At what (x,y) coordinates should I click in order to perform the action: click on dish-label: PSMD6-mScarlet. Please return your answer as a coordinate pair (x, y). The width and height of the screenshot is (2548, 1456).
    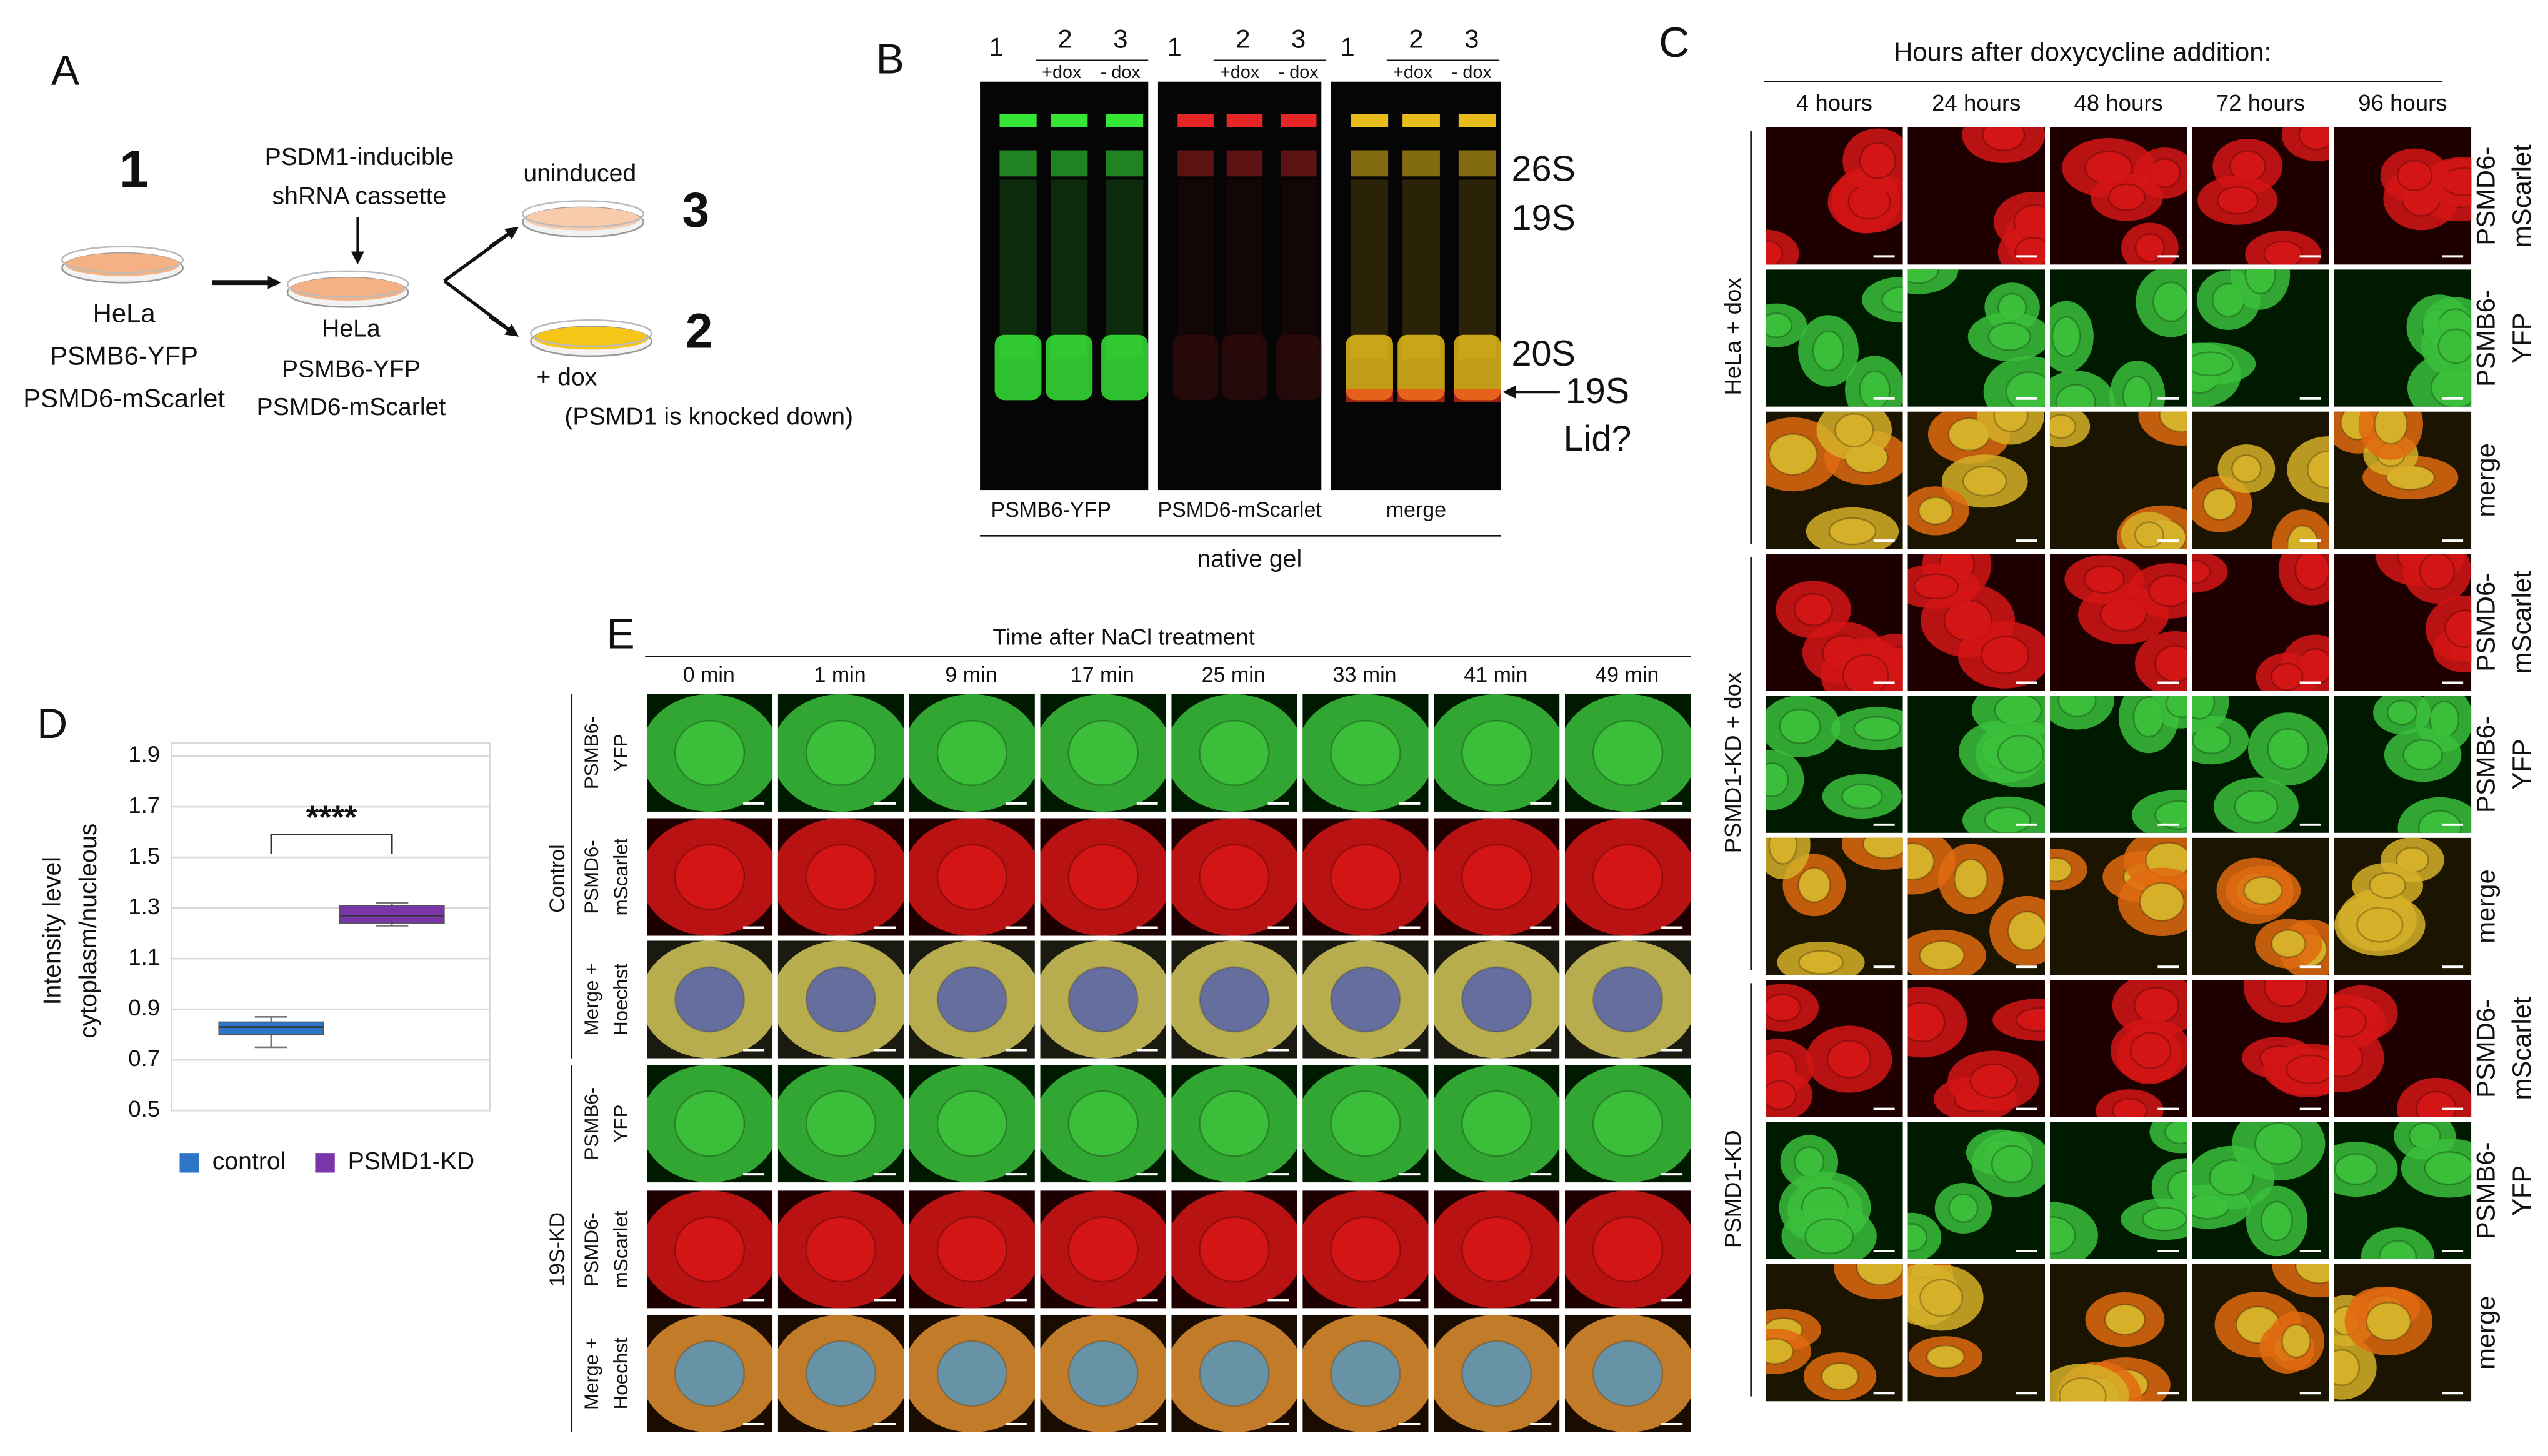
    Looking at the image, I should click on (351, 408).